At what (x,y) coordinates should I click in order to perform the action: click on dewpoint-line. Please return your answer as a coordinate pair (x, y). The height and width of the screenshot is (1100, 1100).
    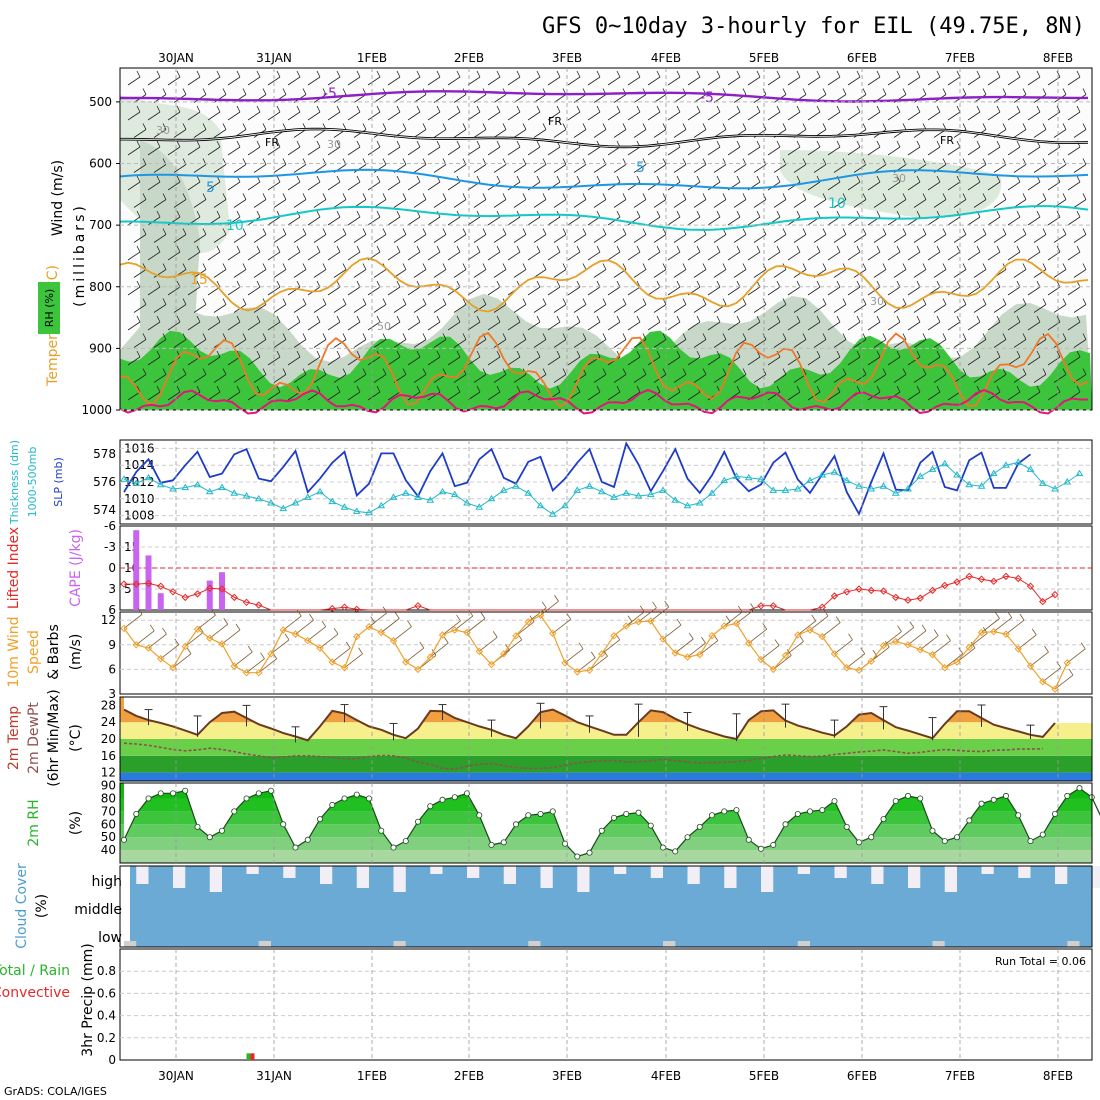
    Looking at the image, I should click on (583, 756).